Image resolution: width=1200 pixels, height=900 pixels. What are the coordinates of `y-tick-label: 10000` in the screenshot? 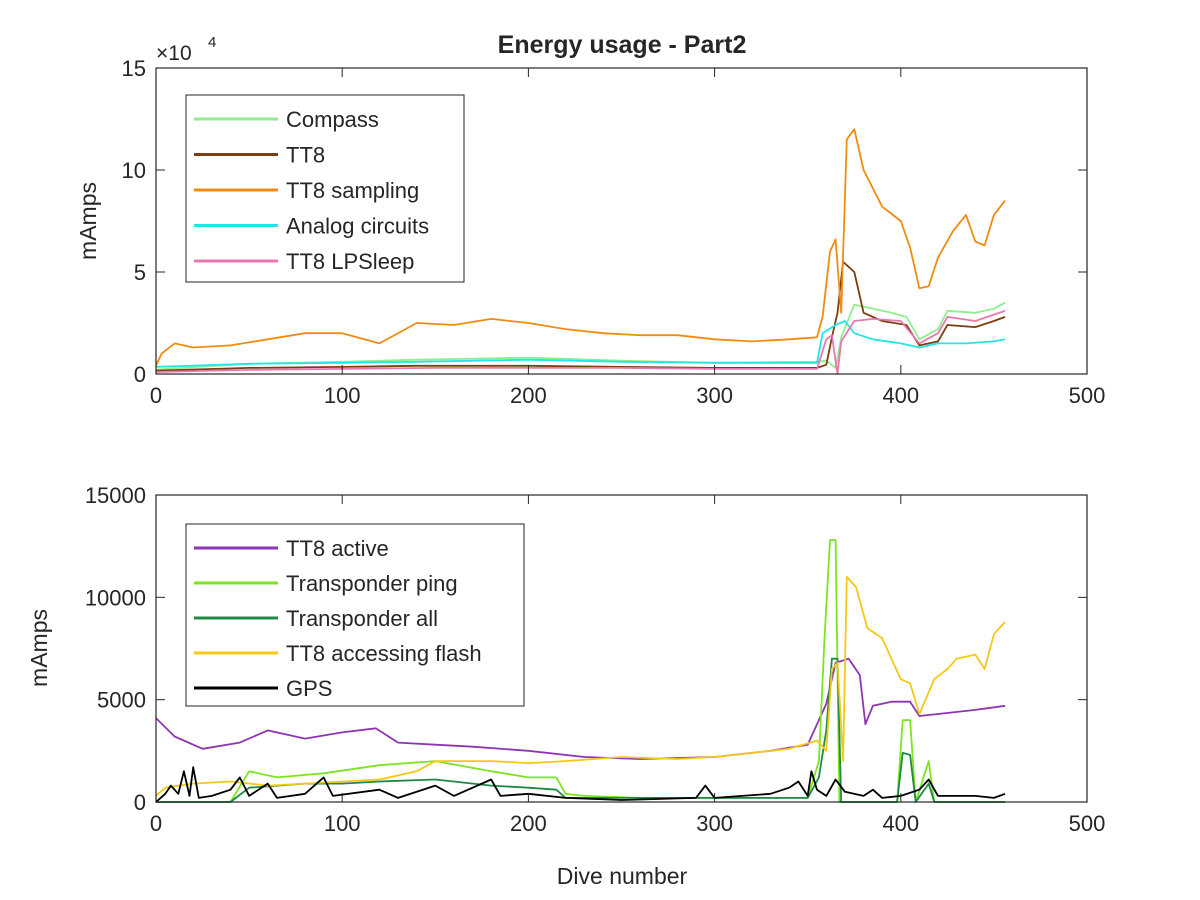 It's located at (115, 597).